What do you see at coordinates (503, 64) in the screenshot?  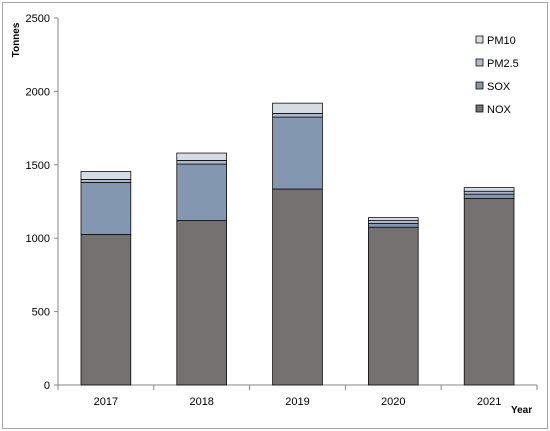 I see `legend-label: PM2.5` at bounding box center [503, 64].